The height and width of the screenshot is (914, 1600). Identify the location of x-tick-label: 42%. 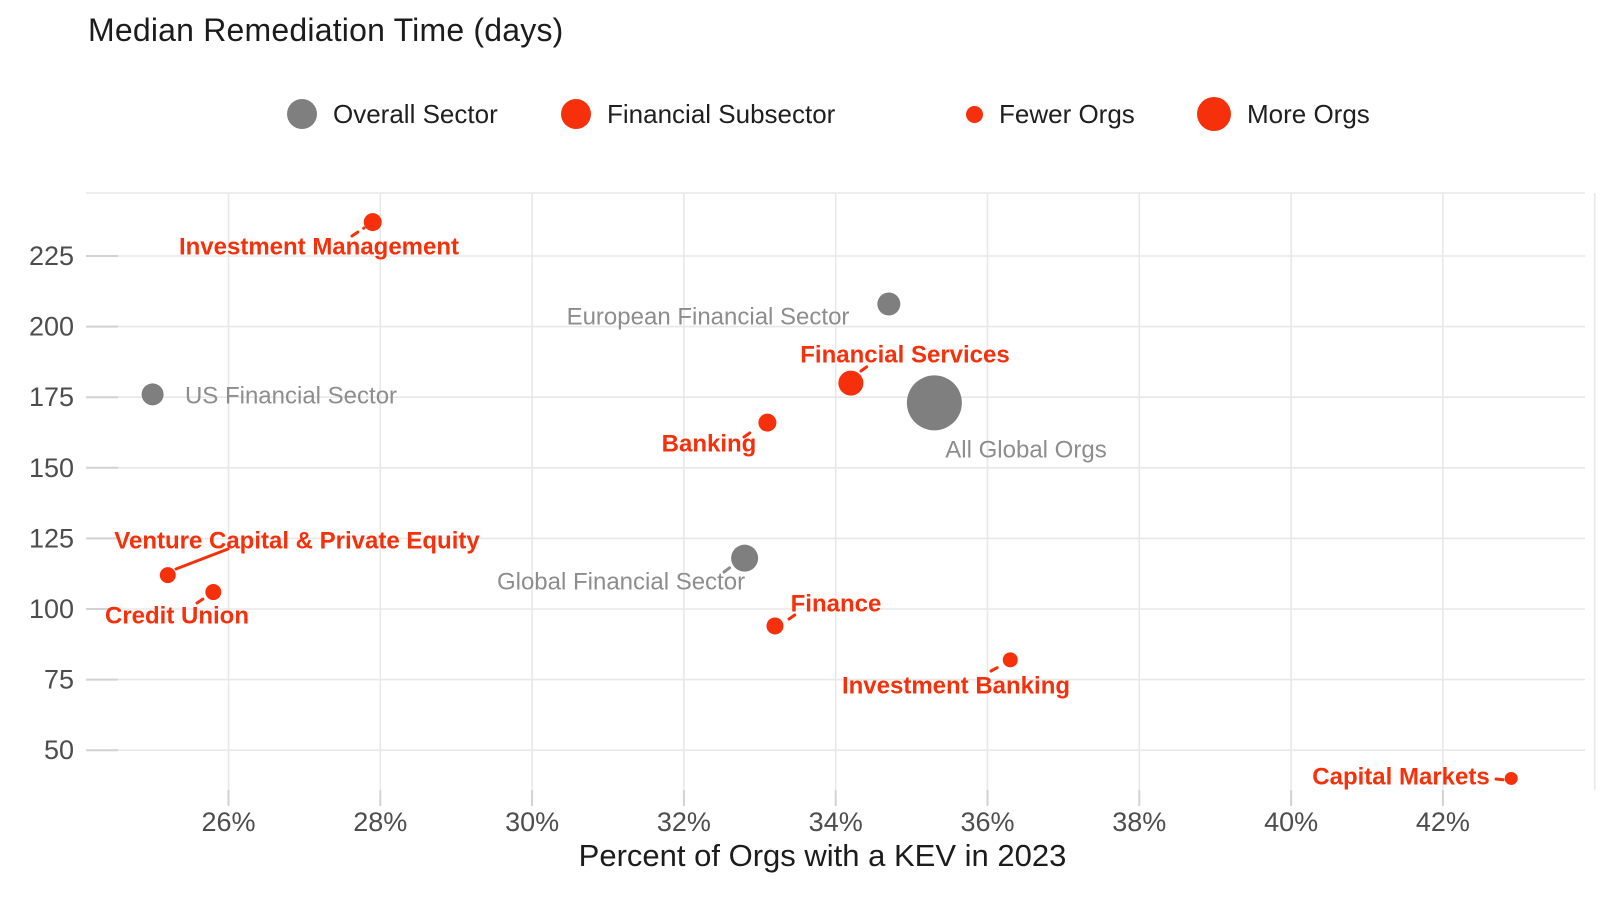
(1443, 822).